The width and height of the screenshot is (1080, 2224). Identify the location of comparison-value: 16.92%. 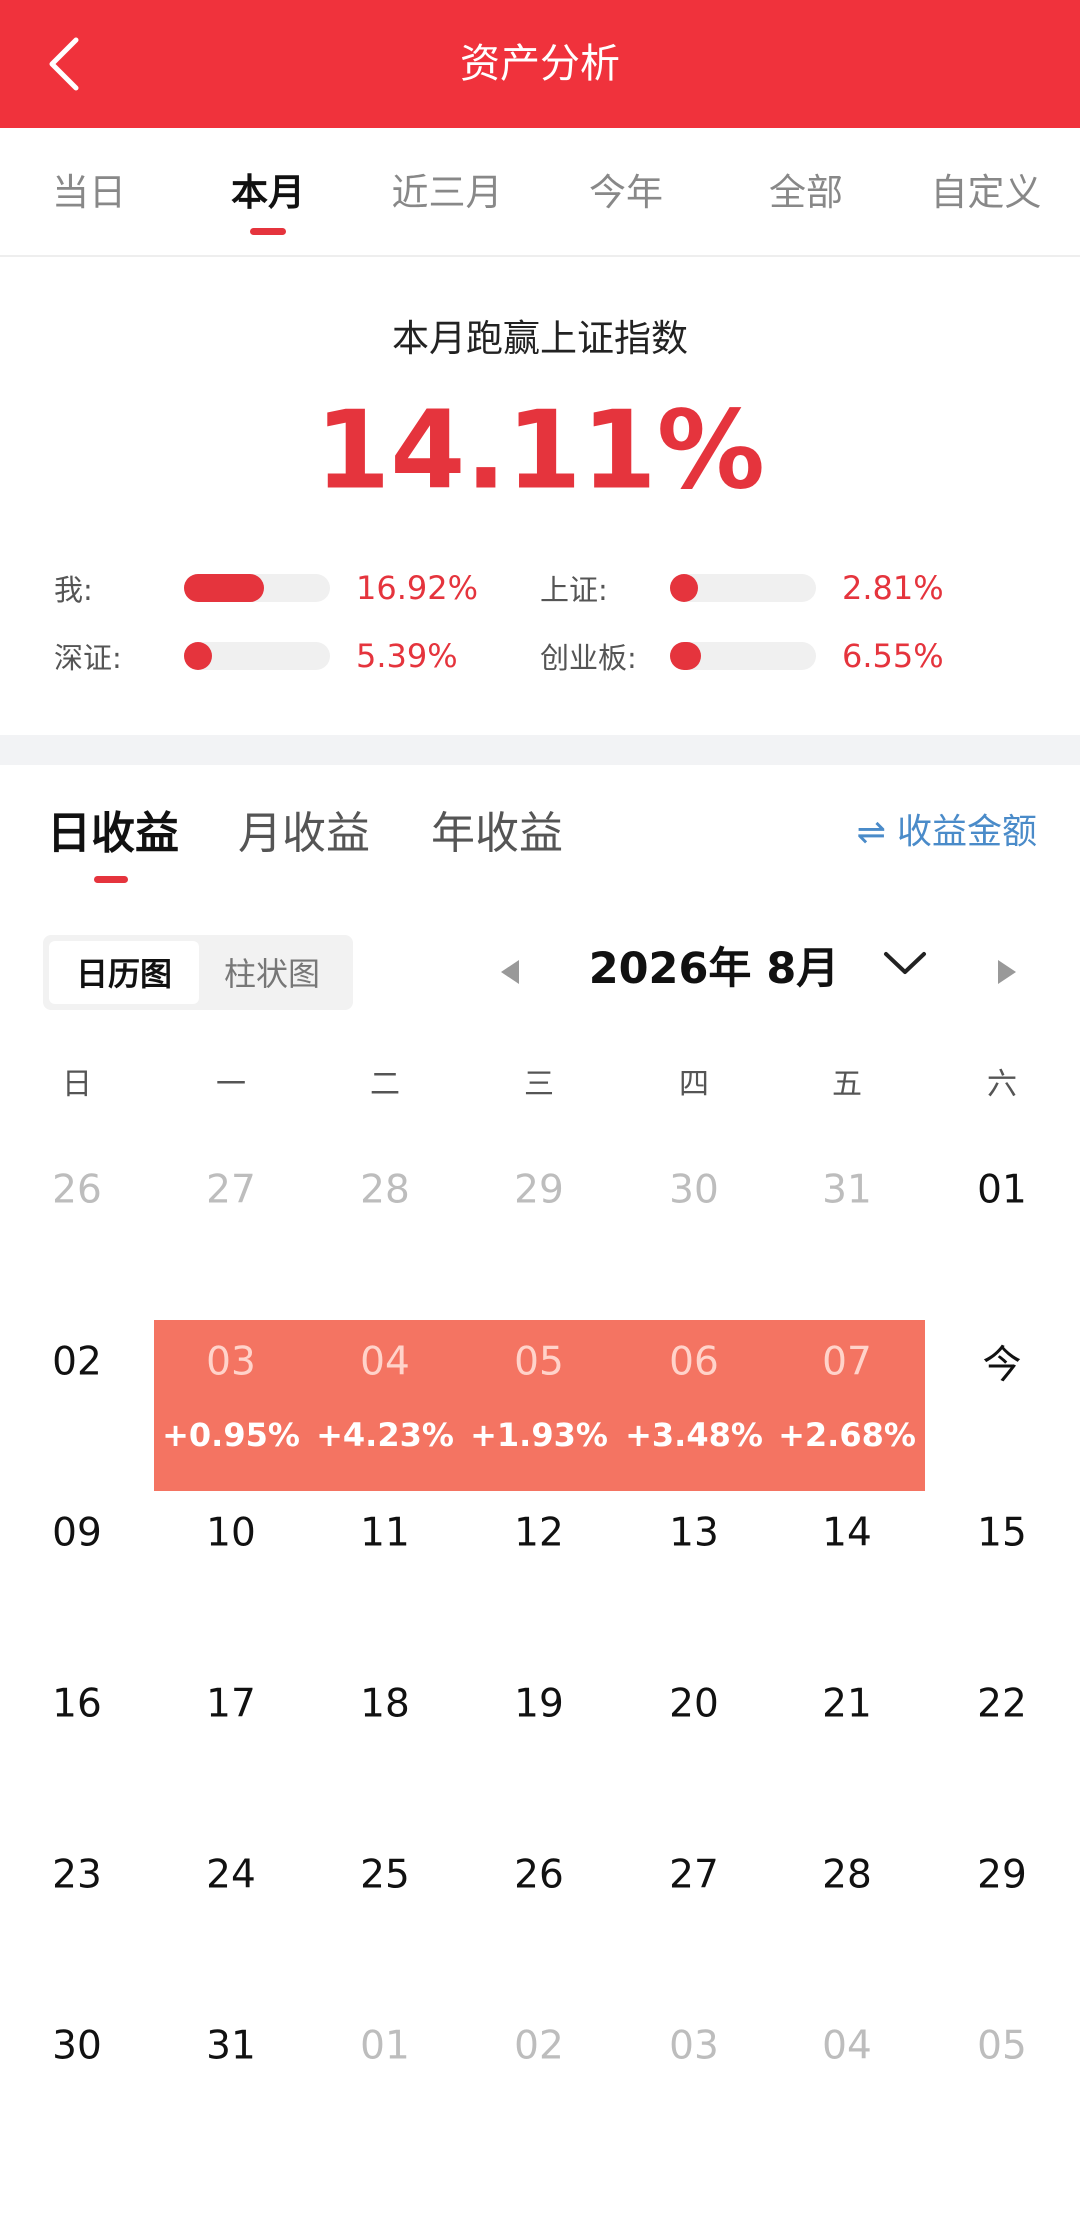
(417, 588).